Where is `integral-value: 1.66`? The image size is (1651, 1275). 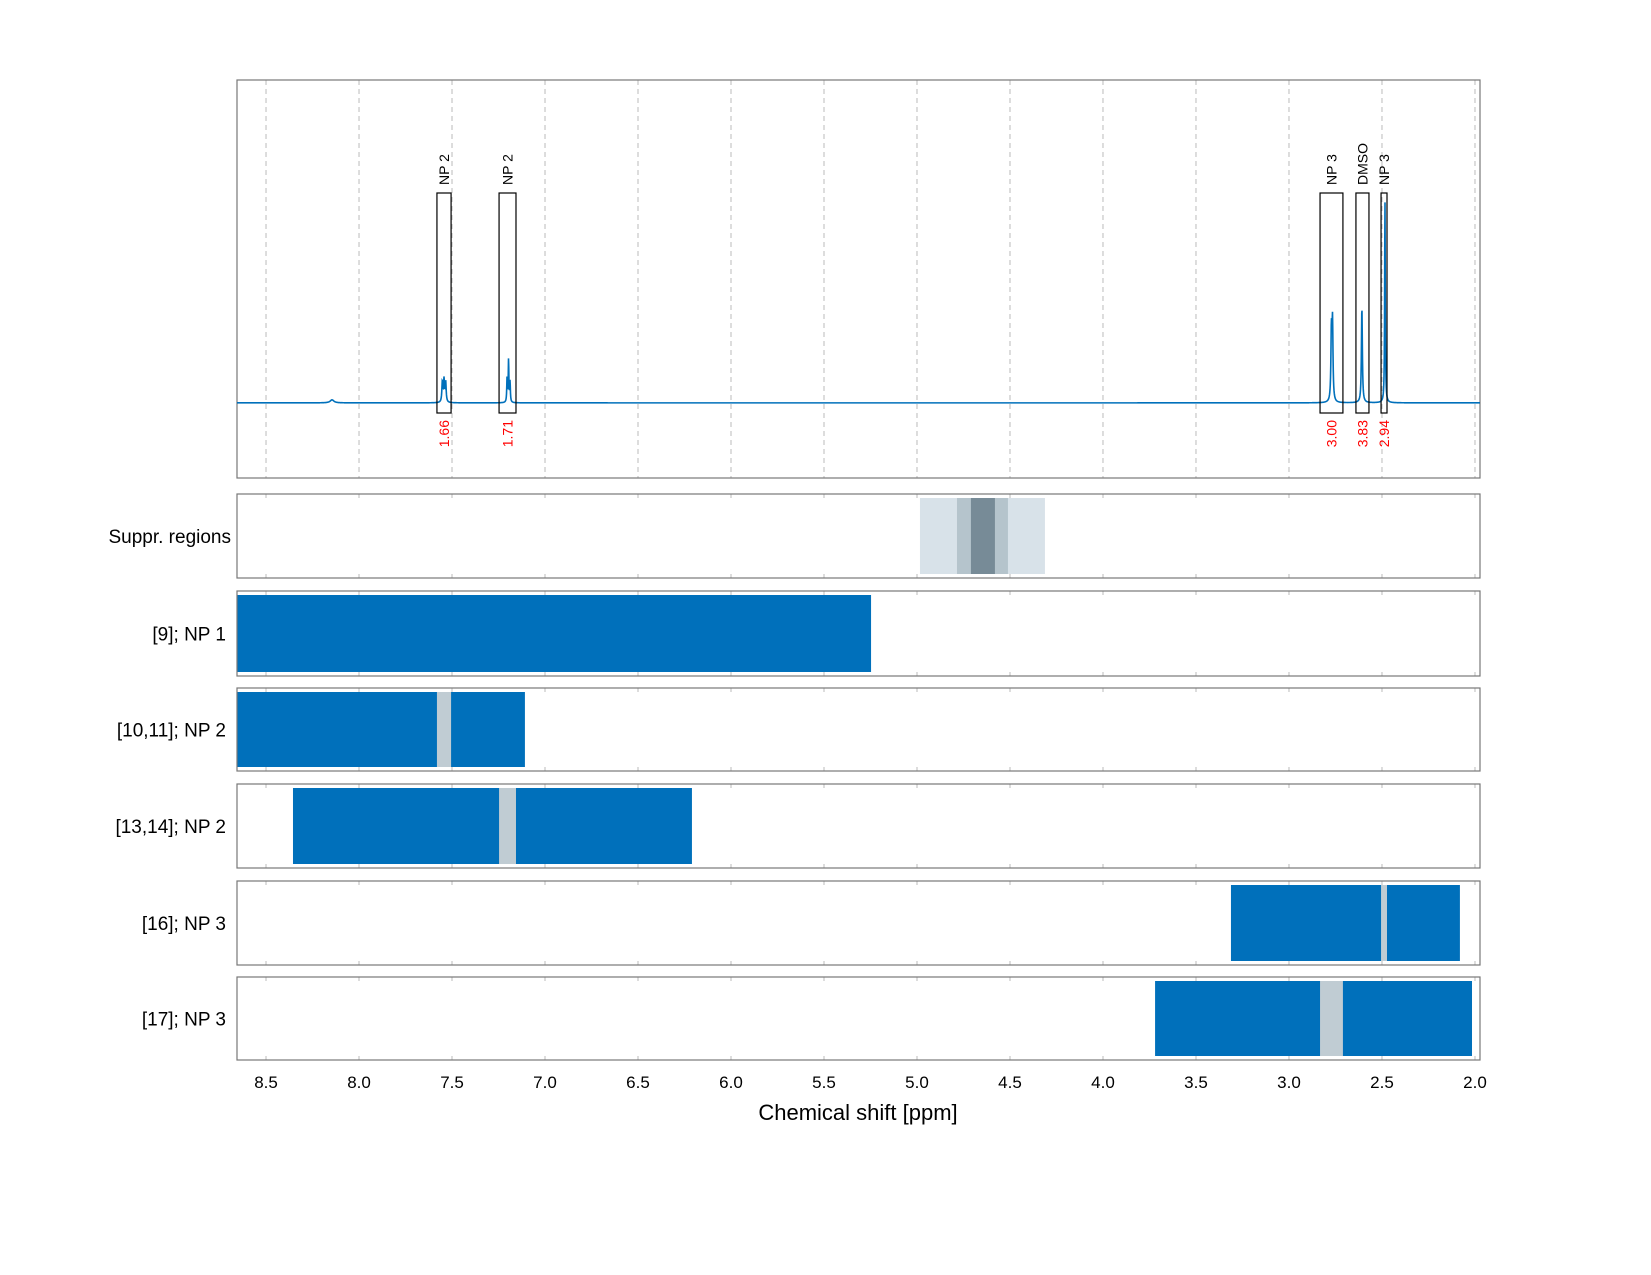 integral-value: 1.66 is located at coordinates (444, 433).